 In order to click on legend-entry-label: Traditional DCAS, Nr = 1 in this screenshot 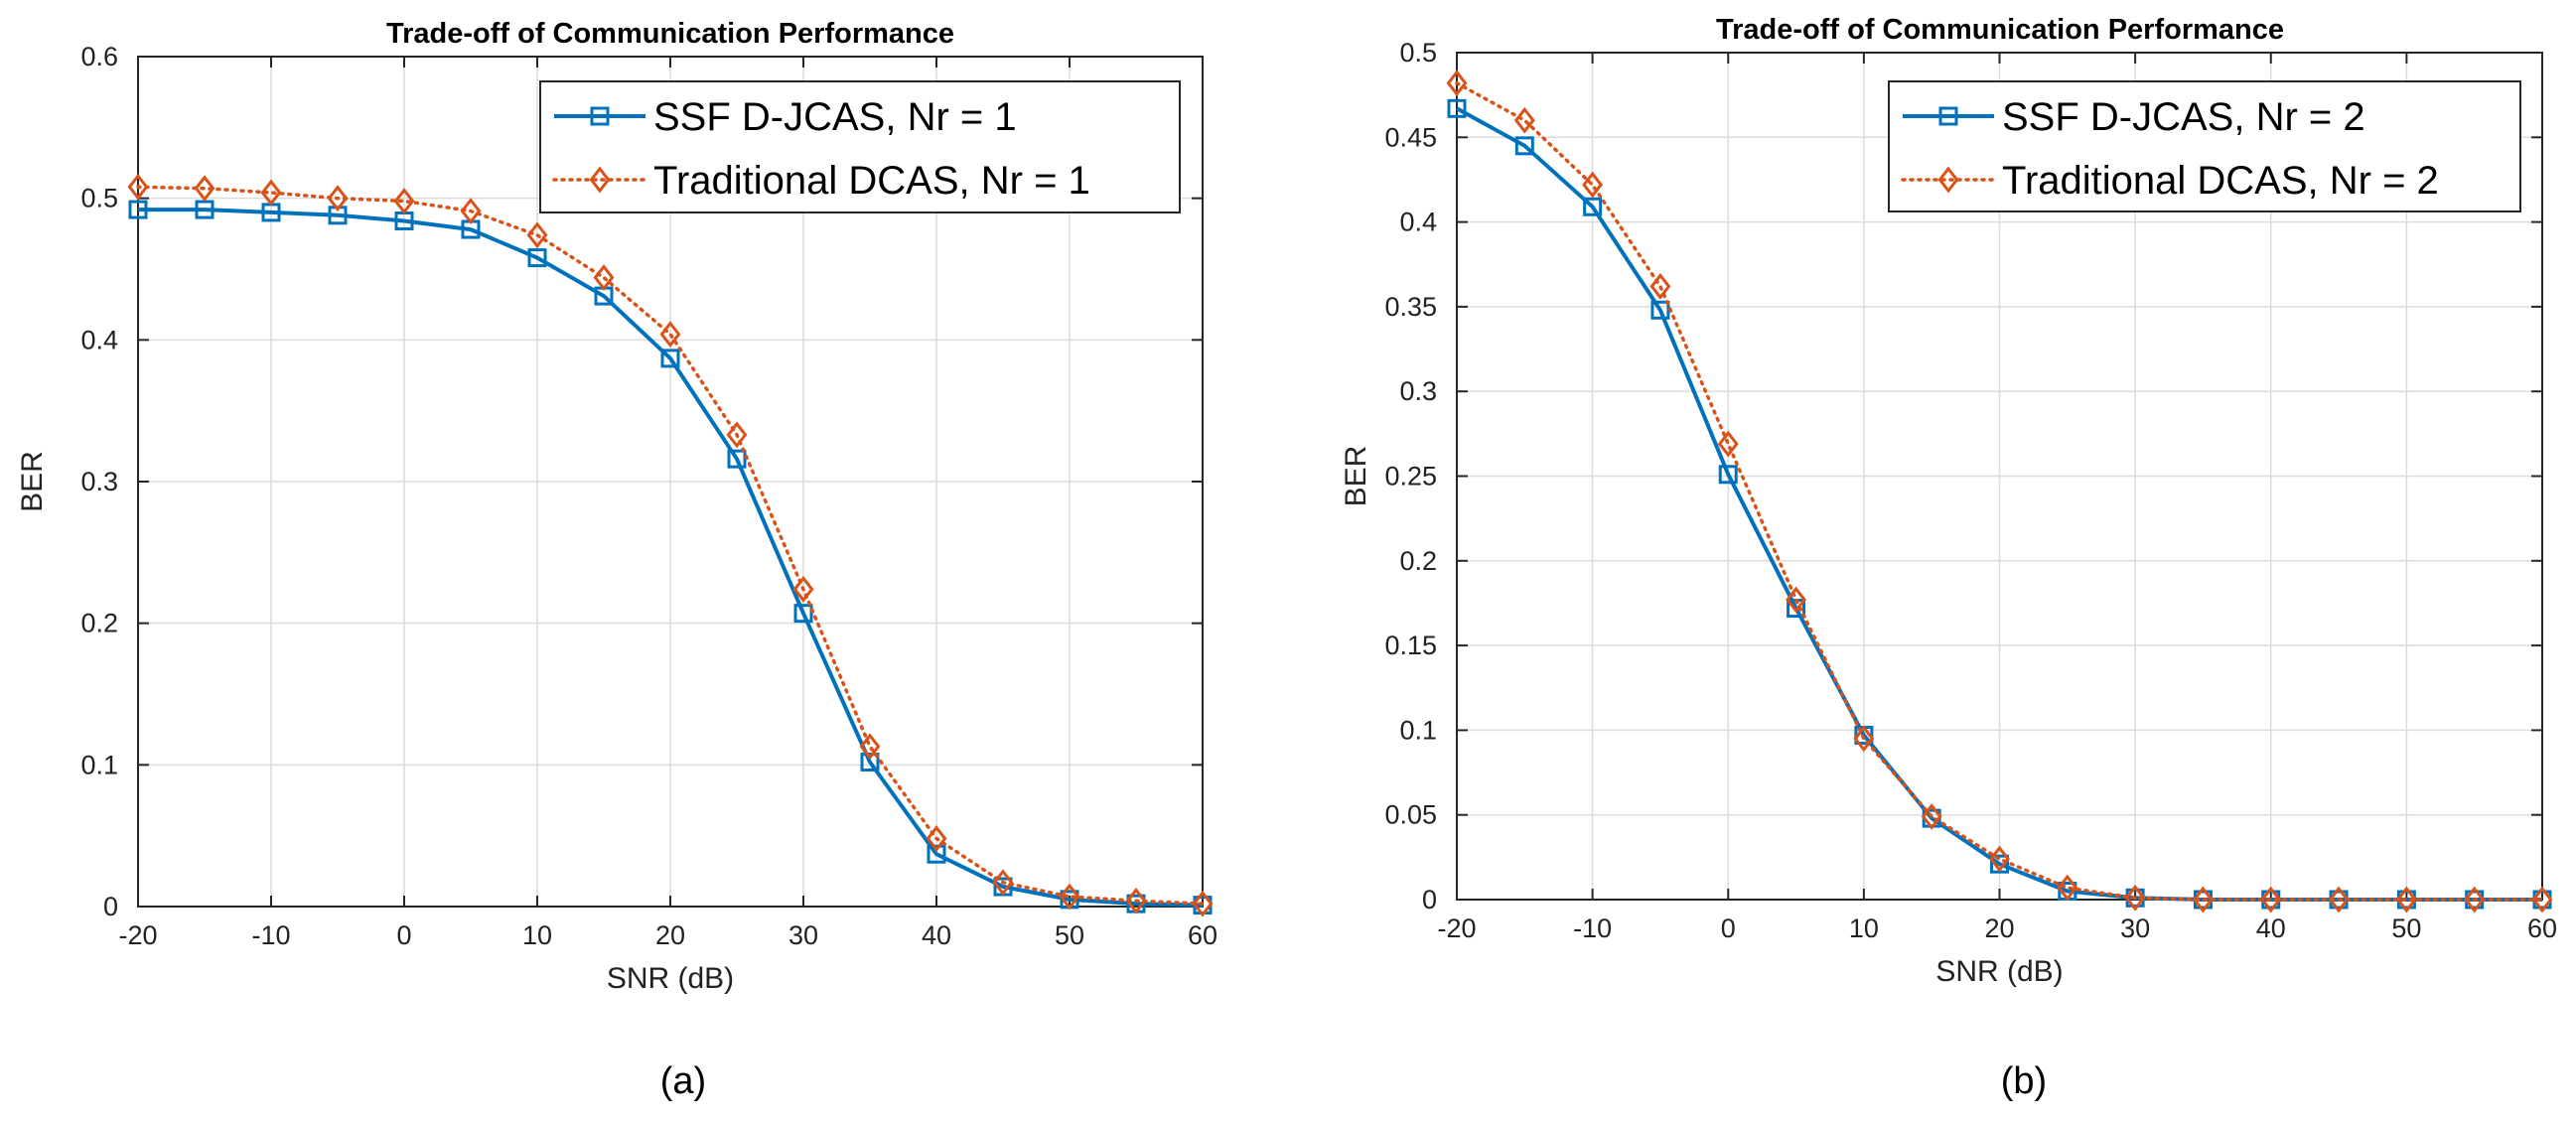, I will do `click(872, 181)`.